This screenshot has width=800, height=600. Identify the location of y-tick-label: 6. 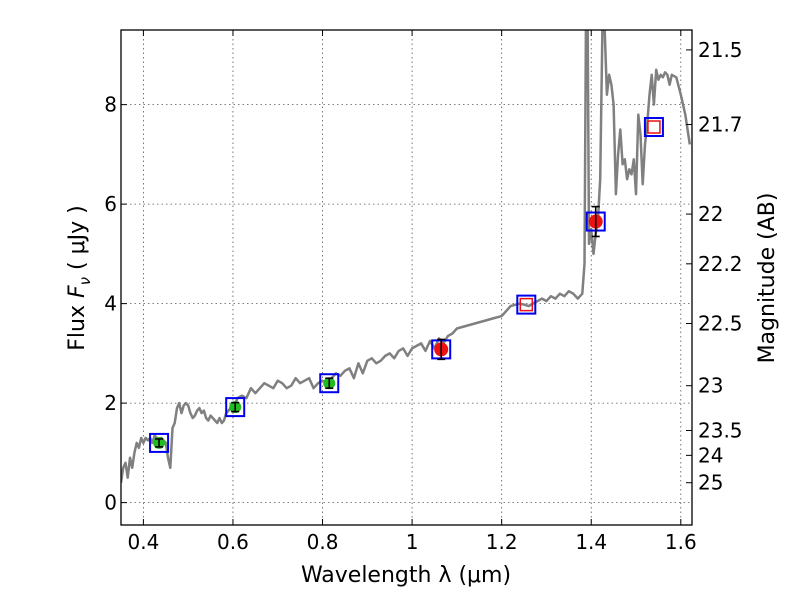
(110, 204).